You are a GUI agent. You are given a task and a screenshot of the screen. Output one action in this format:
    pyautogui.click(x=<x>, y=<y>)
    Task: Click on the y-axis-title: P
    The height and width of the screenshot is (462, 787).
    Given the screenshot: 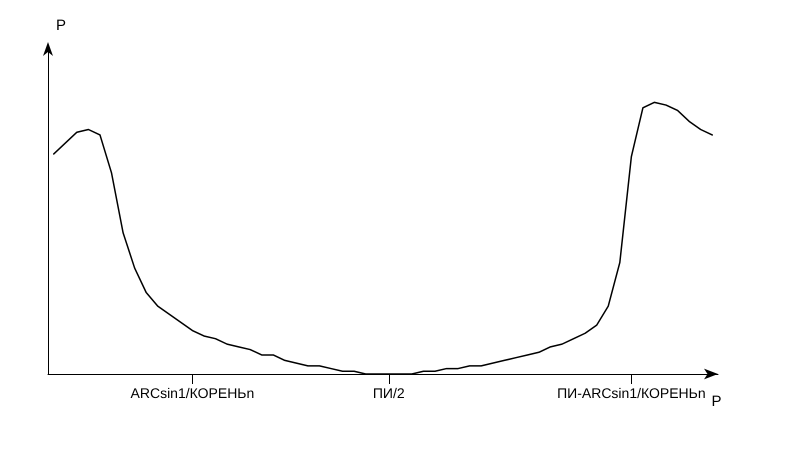 What is the action you would take?
    pyautogui.click(x=61, y=25)
    